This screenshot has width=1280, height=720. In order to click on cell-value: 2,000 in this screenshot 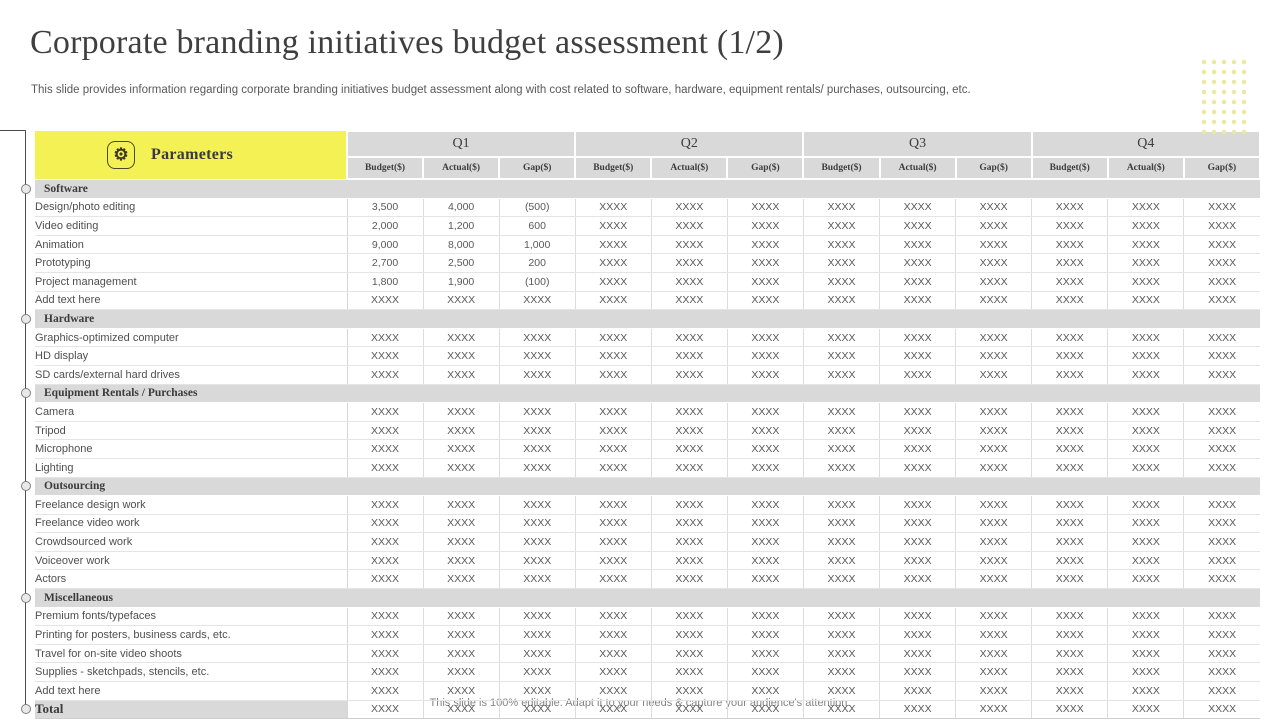, I will do `click(385, 226)`.